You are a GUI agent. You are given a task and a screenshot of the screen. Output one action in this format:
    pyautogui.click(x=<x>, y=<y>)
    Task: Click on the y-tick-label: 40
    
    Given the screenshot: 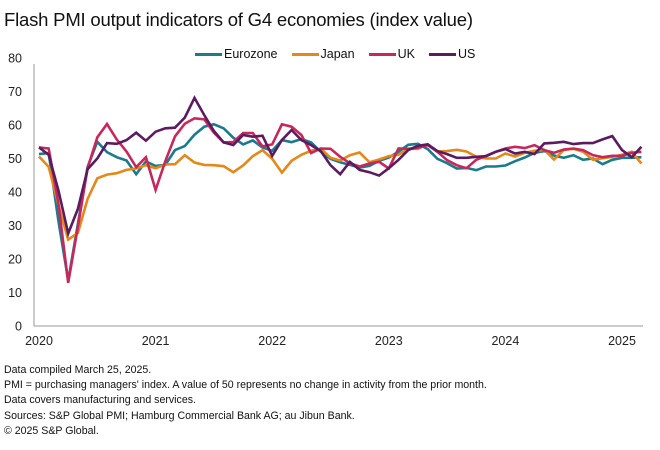 What is the action you would take?
    pyautogui.click(x=15, y=193)
    